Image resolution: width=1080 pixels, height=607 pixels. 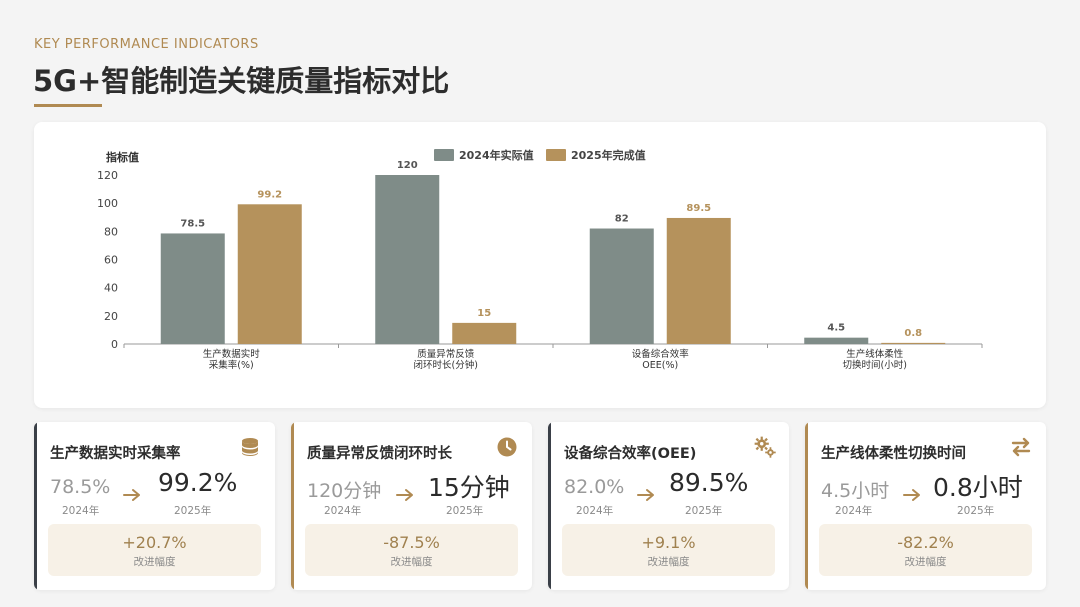 I want to click on value-2025: 15分钟, so click(x=469, y=487).